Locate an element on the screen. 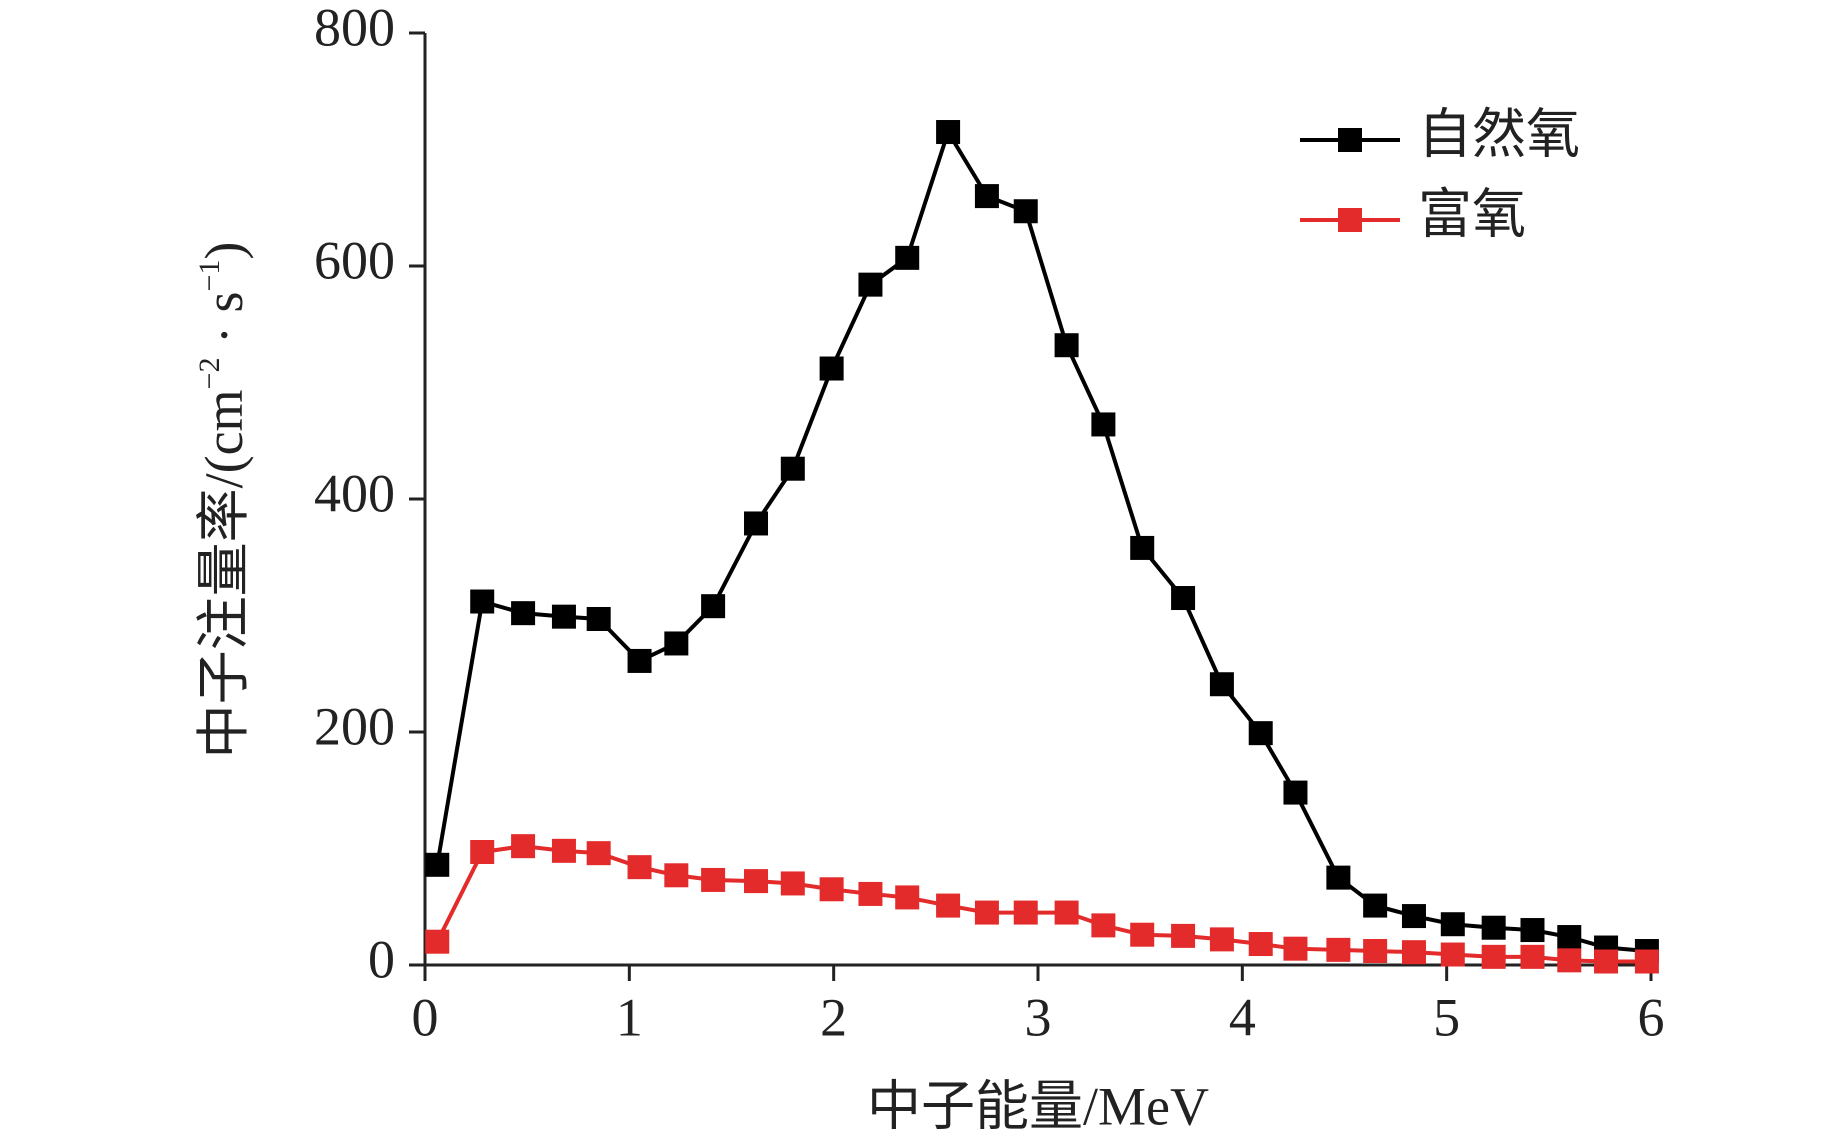  x-tick-label: 5 is located at coordinates (1446, 1017).